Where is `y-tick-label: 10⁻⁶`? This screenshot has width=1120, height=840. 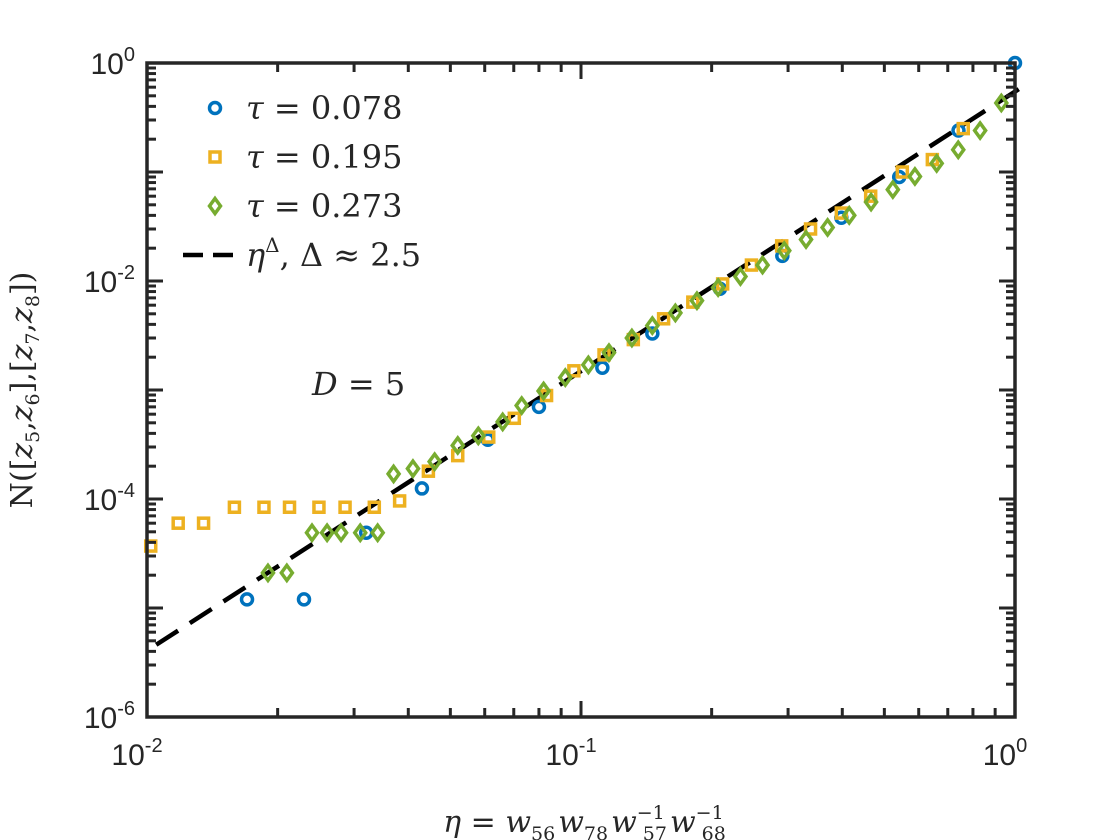
y-tick-label: 10⁻⁶ is located at coordinates (109, 716).